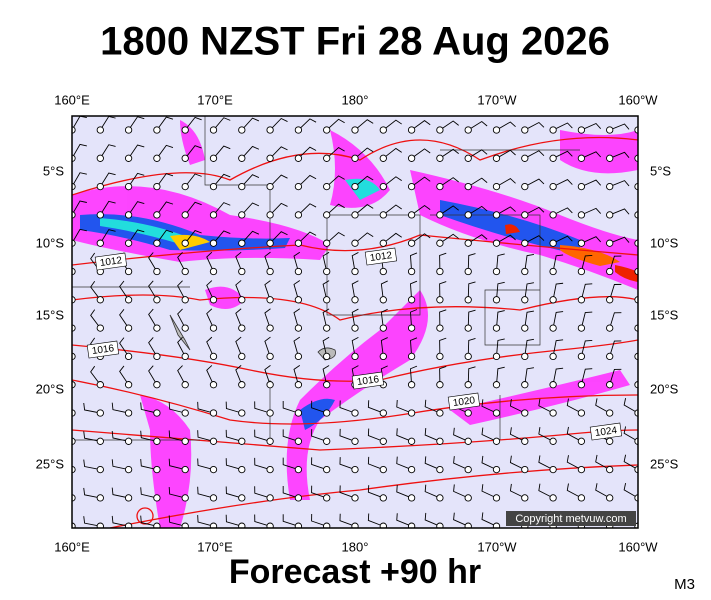  What do you see at coordinates (50, 388) in the screenshot?
I see `lat-label: 20°S` at bounding box center [50, 388].